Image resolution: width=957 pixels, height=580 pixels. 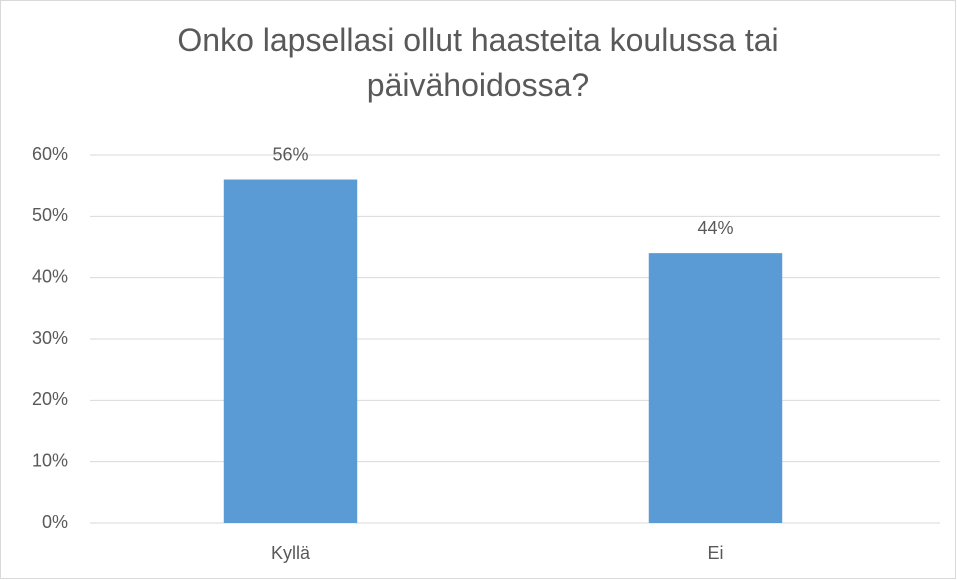 What do you see at coordinates (715, 553) in the screenshot?
I see `x-tick-label: Ei` at bounding box center [715, 553].